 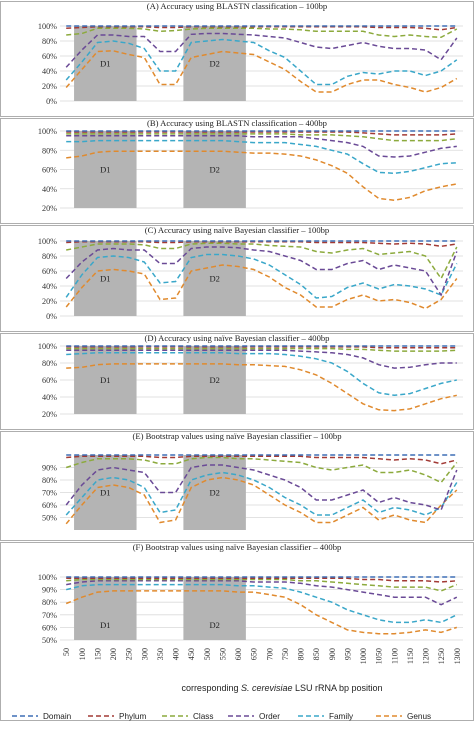 I want to click on legend-label-order: Order, so click(x=269, y=716).